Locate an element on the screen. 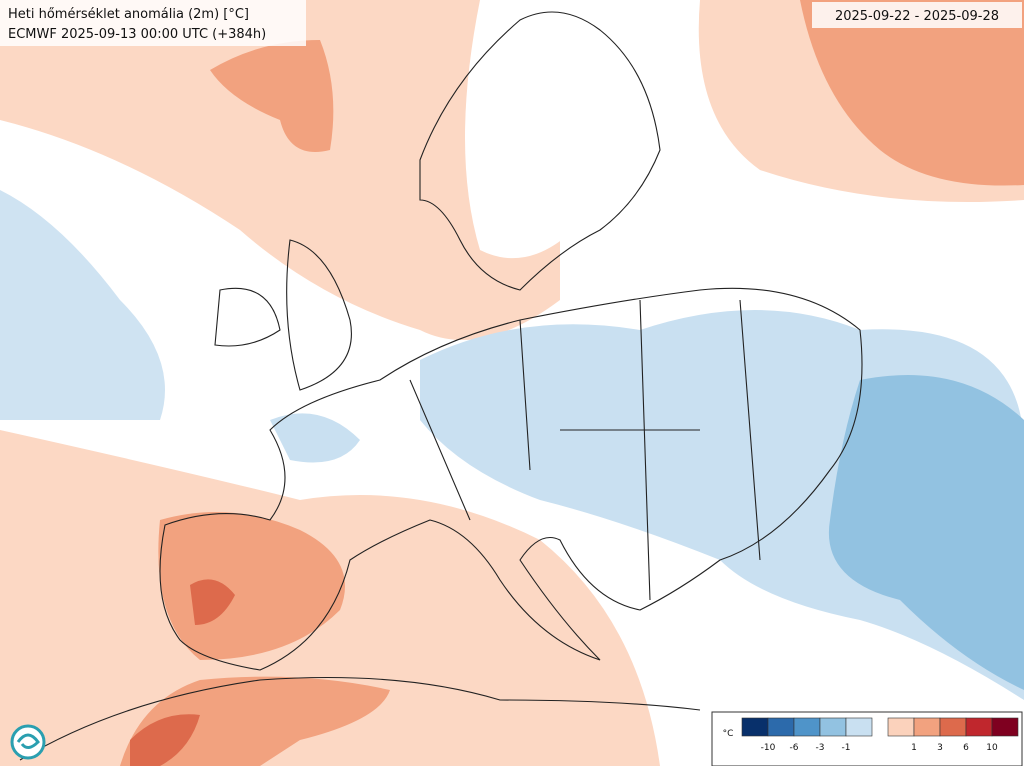 The image size is (1024, 766). iberia-hot is located at coordinates (212, 602).